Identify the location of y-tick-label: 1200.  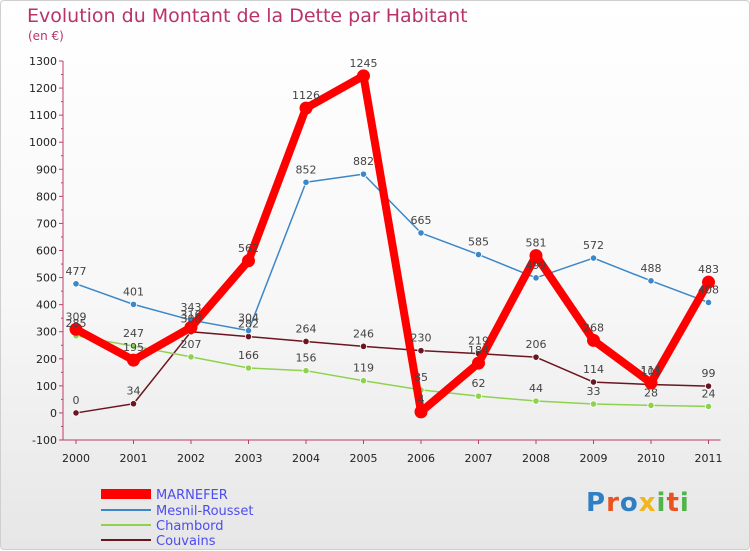
(43, 88).